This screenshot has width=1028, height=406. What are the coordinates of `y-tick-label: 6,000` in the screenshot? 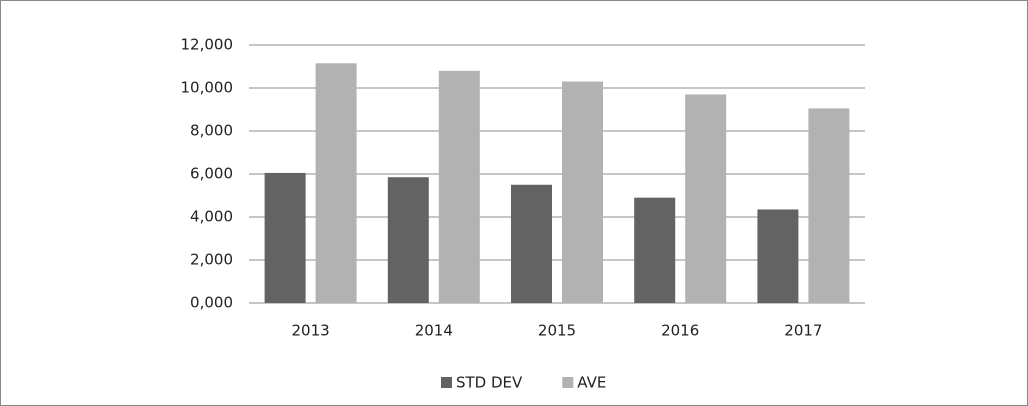 It's located at (211, 174).